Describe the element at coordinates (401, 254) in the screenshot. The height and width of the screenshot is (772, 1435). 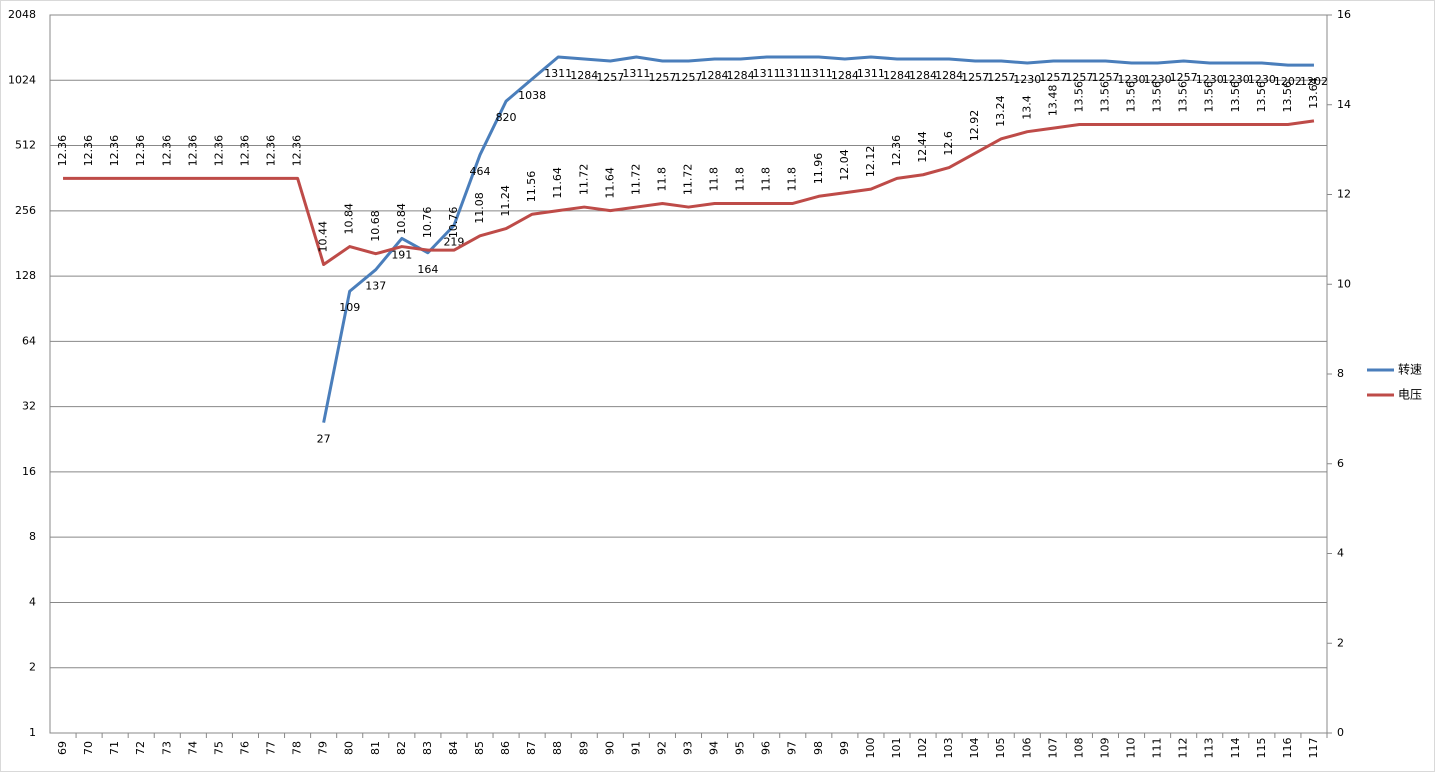
I see `data-label: 191` at that location.